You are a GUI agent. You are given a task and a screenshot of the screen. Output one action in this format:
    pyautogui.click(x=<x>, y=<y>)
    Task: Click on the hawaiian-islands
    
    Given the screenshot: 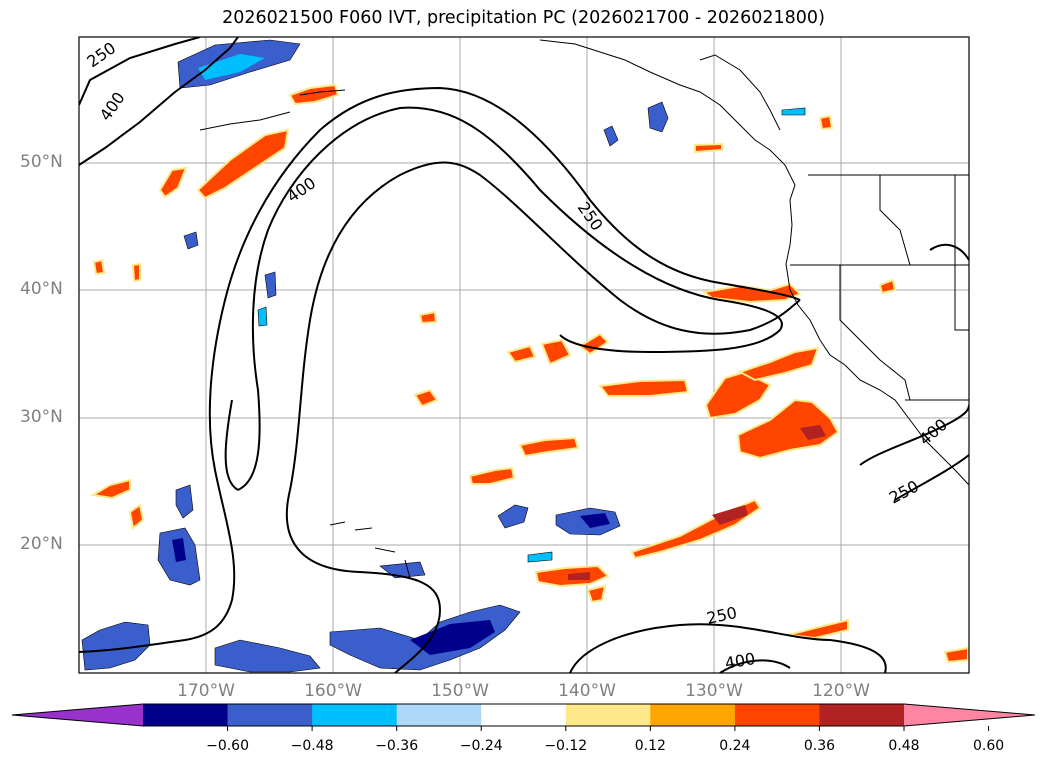 What is the action you would take?
    pyautogui.click(x=374, y=551)
    